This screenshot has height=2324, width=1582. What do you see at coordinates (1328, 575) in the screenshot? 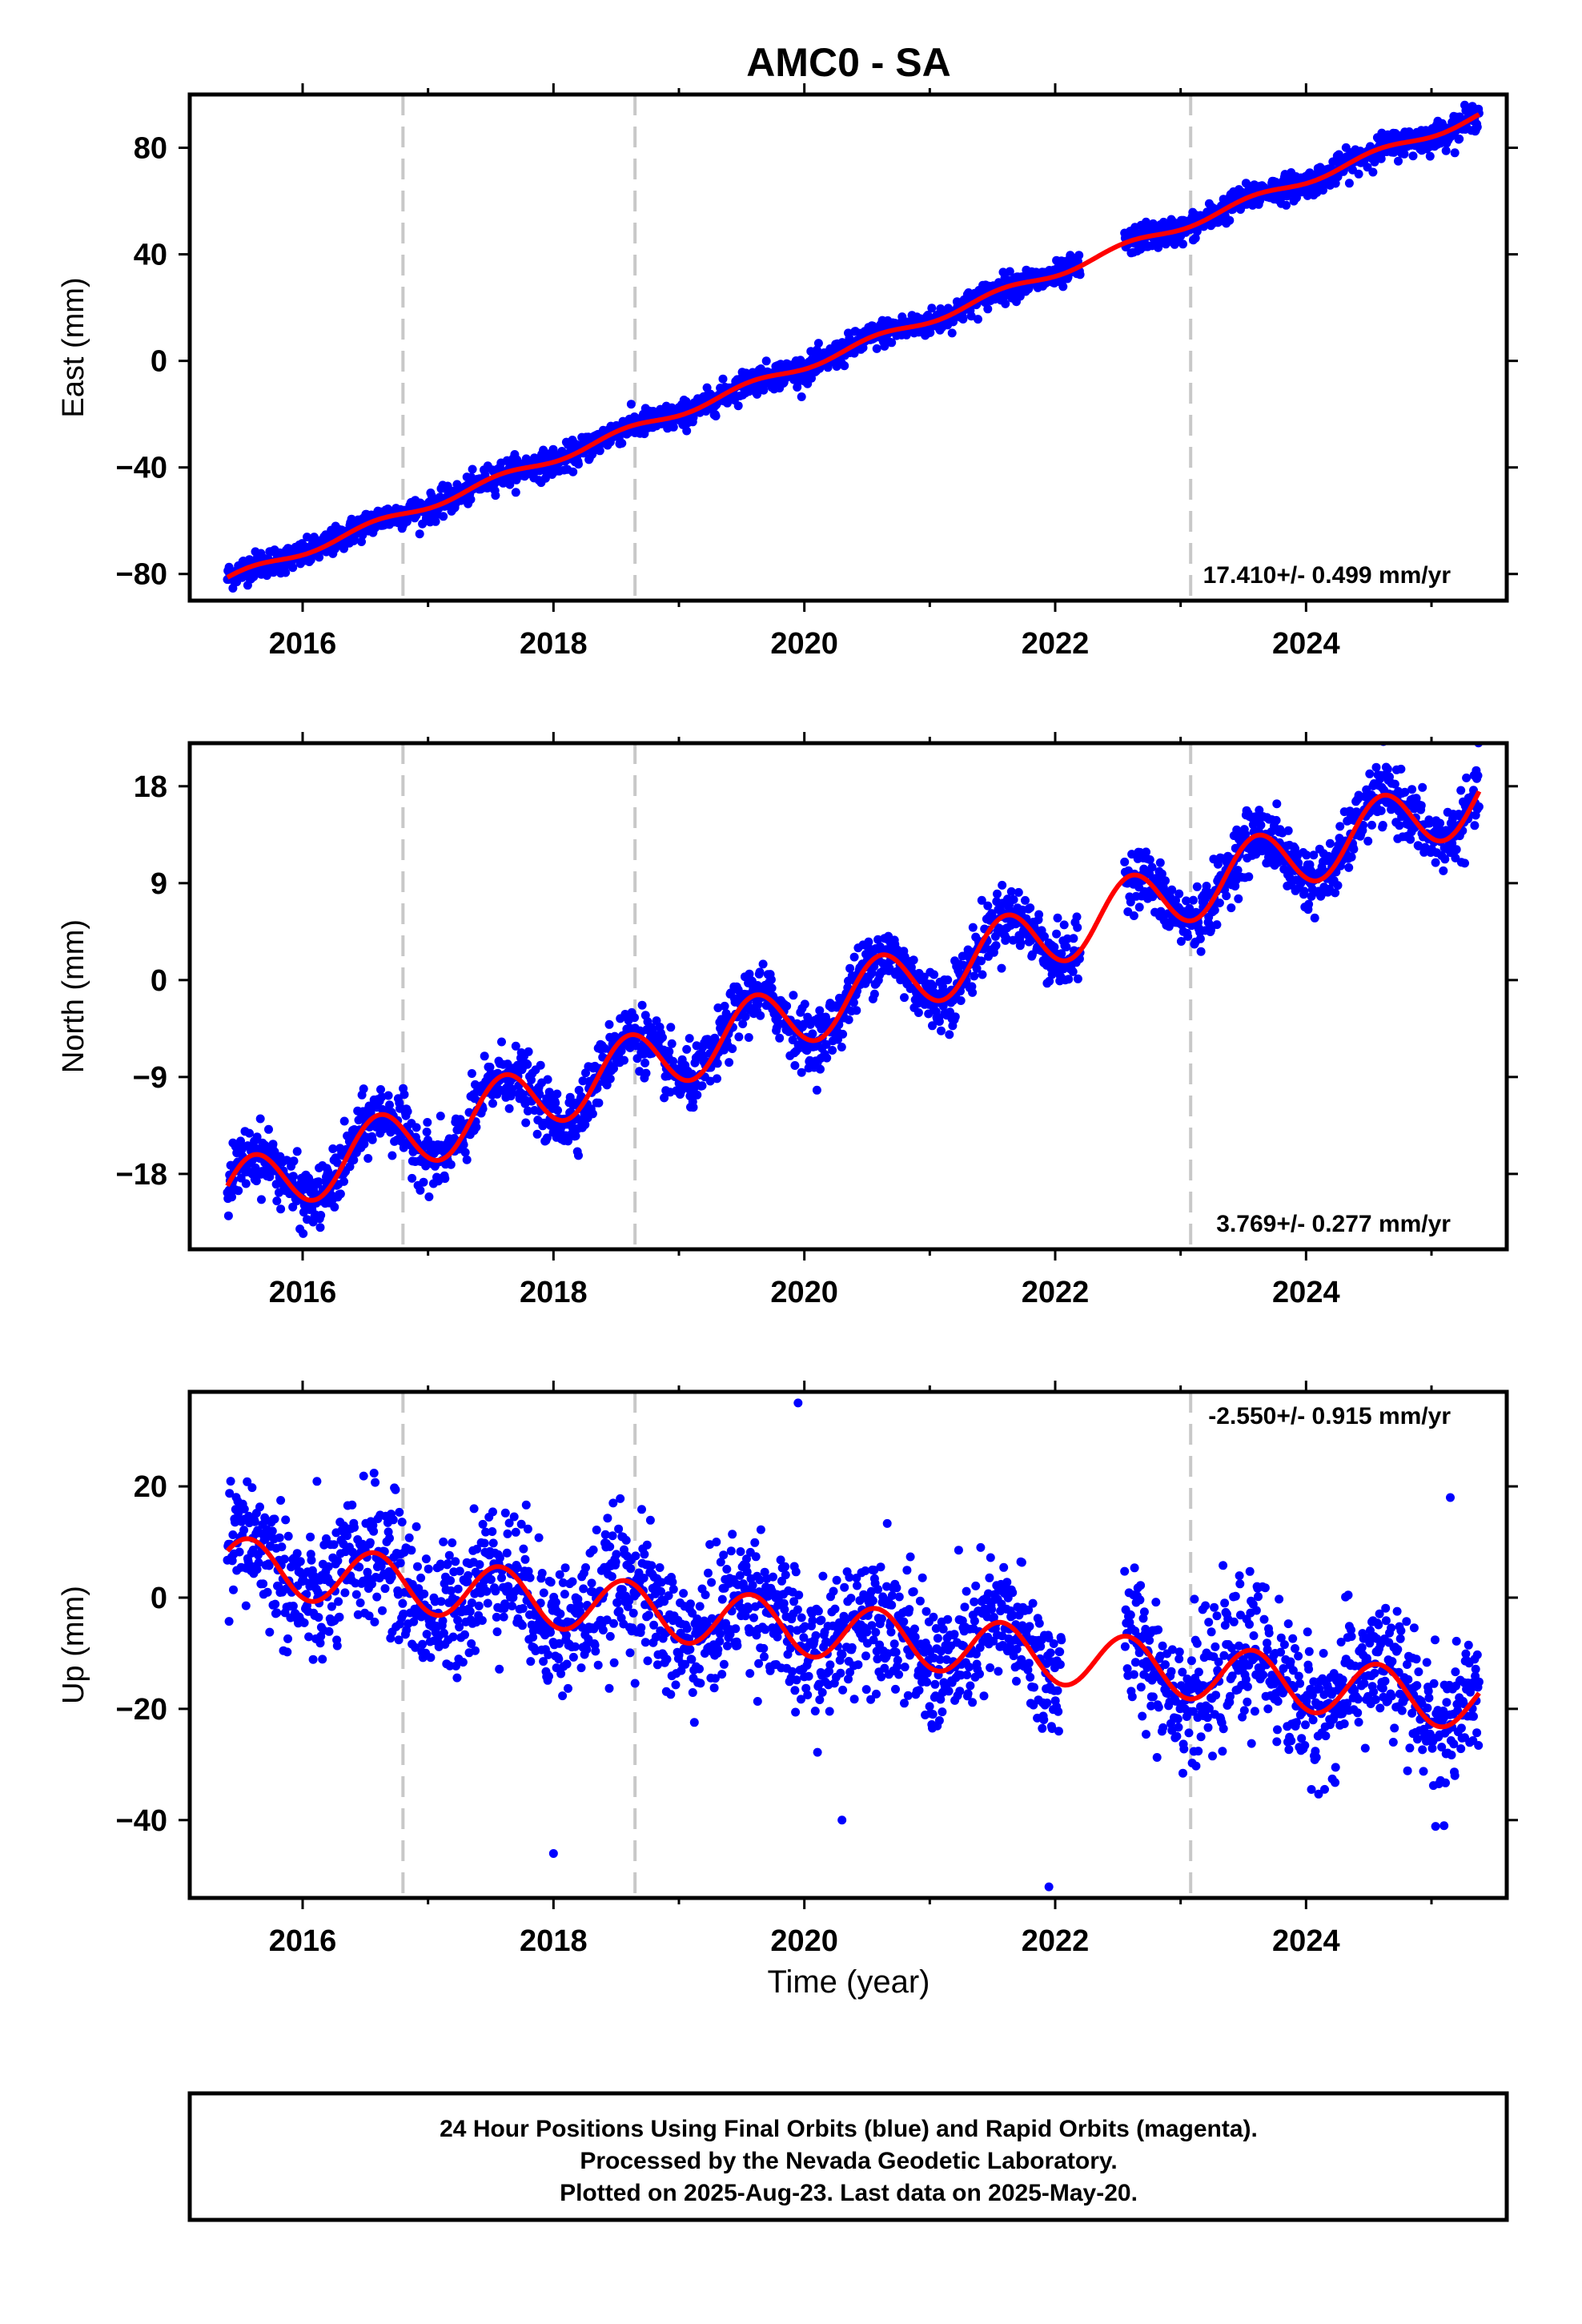
I see `east-velocity-label: 17.410+/- 0.499 mm/yr` at bounding box center [1328, 575].